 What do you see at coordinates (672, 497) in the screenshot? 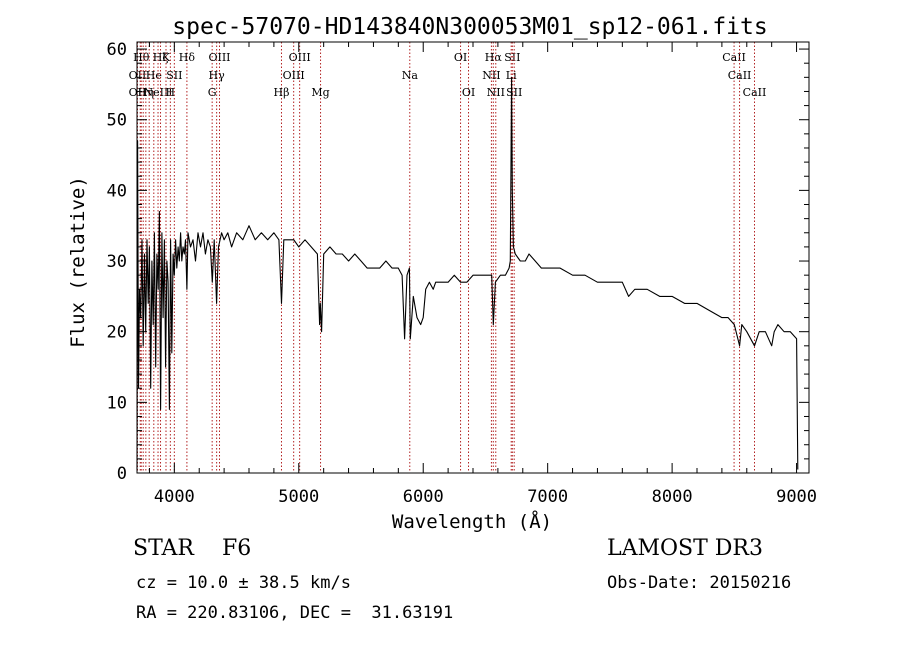
I see `x-tick-label: 8000` at bounding box center [672, 497].